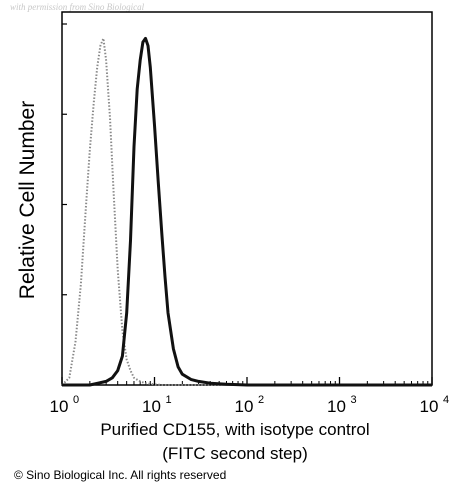  What do you see at coordinates (235, 453) in the screenshot?
I see `x-axis-label-line2: (FITC second step)` at bounding box center [235, 453].